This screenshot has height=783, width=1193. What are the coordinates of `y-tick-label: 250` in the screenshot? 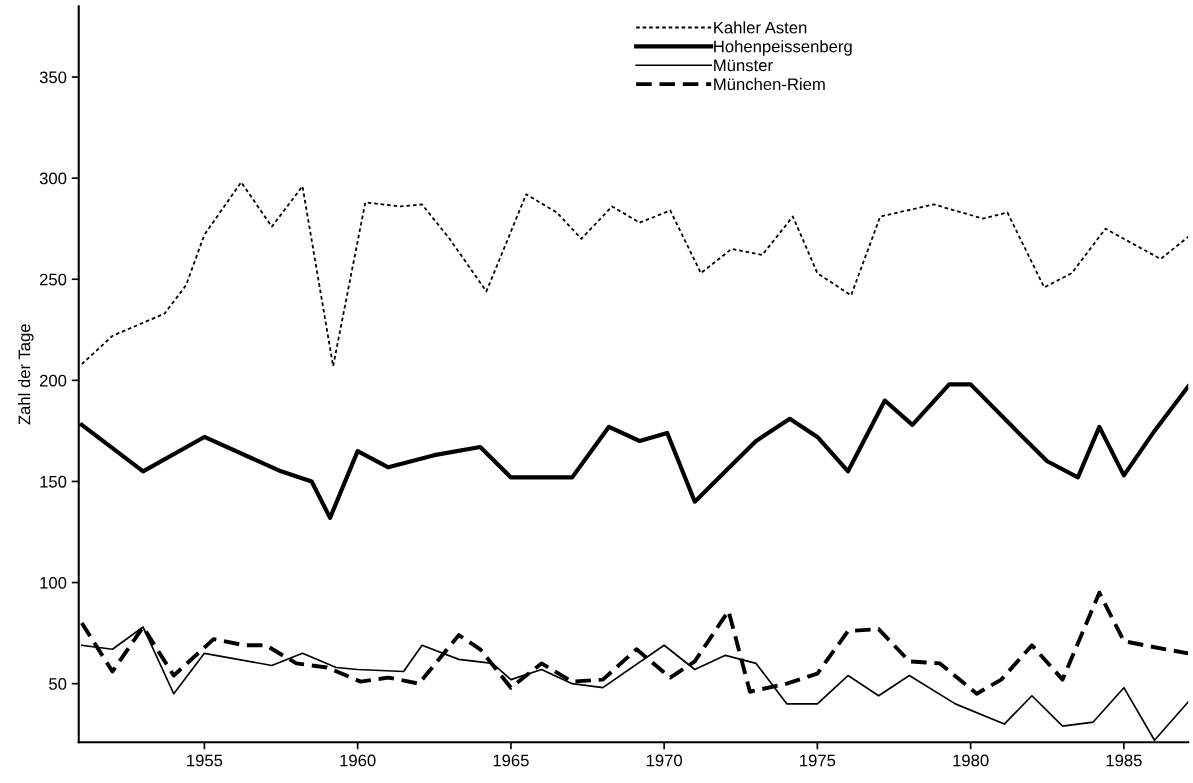 It's located at (53, 279).